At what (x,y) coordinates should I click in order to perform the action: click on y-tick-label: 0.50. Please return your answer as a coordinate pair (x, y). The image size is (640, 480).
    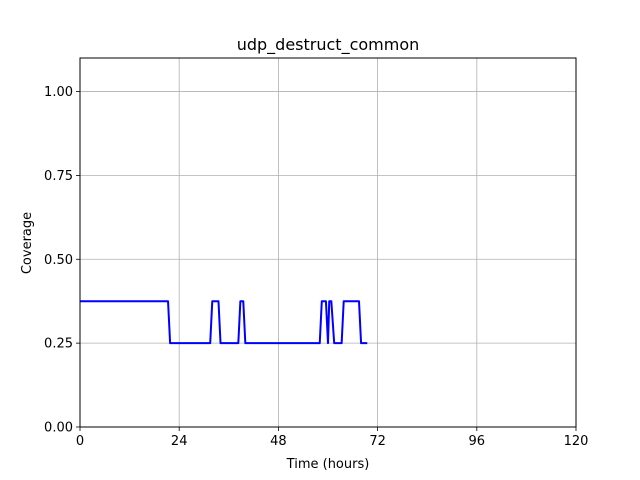
    Looking at the image, I should click on (58, 260).